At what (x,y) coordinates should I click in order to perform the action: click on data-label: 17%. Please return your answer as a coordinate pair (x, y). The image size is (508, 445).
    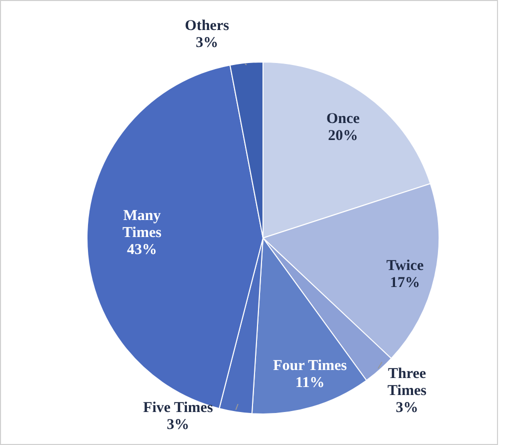
    Looking at the image, I should click on (405, 283).